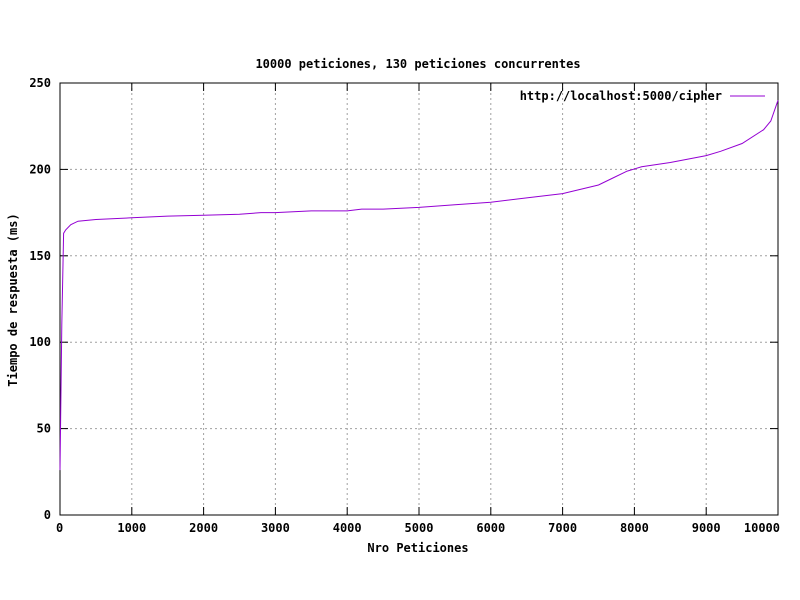 This screenshot has height=600, width=800. What do you see at coordinates (59, 528) in the screenshot?
I see `x-tick-label: 0` at bounding box center [59, 528].